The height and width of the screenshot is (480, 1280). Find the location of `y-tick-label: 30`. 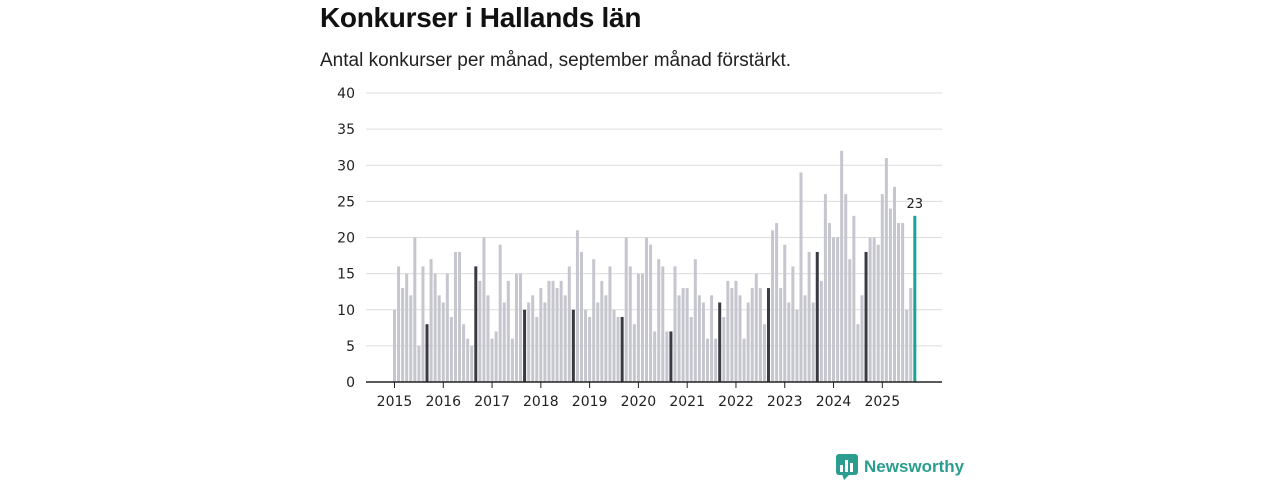

y-tick-label: 30 is located at coordinates (346, 166).